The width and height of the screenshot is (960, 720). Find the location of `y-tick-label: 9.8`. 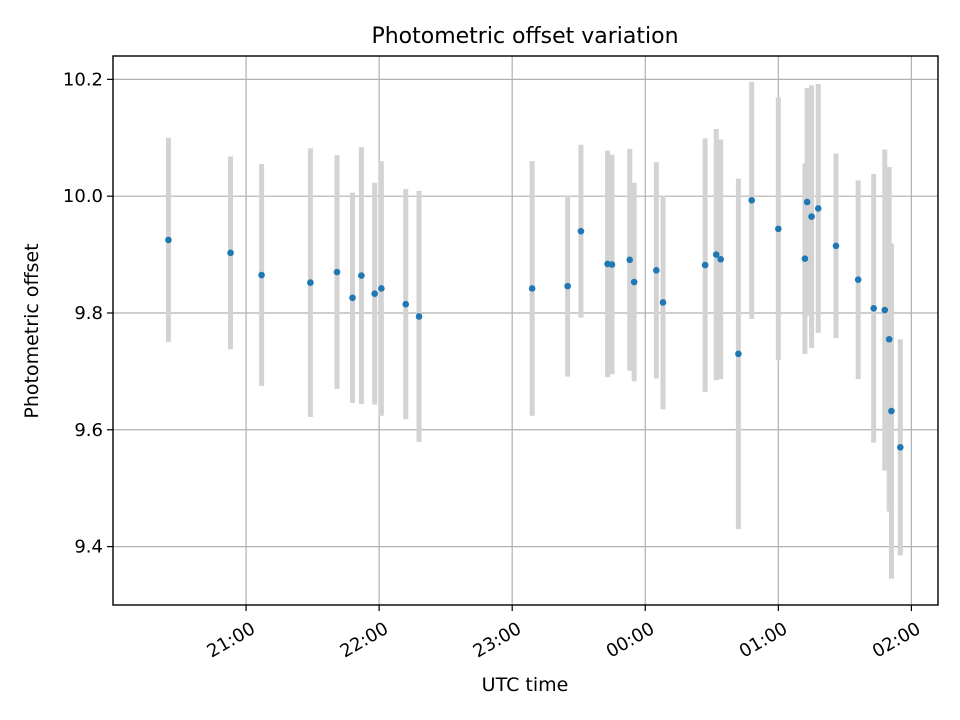

y-tick-label: 9.8 is located at coordinates (88, 313).